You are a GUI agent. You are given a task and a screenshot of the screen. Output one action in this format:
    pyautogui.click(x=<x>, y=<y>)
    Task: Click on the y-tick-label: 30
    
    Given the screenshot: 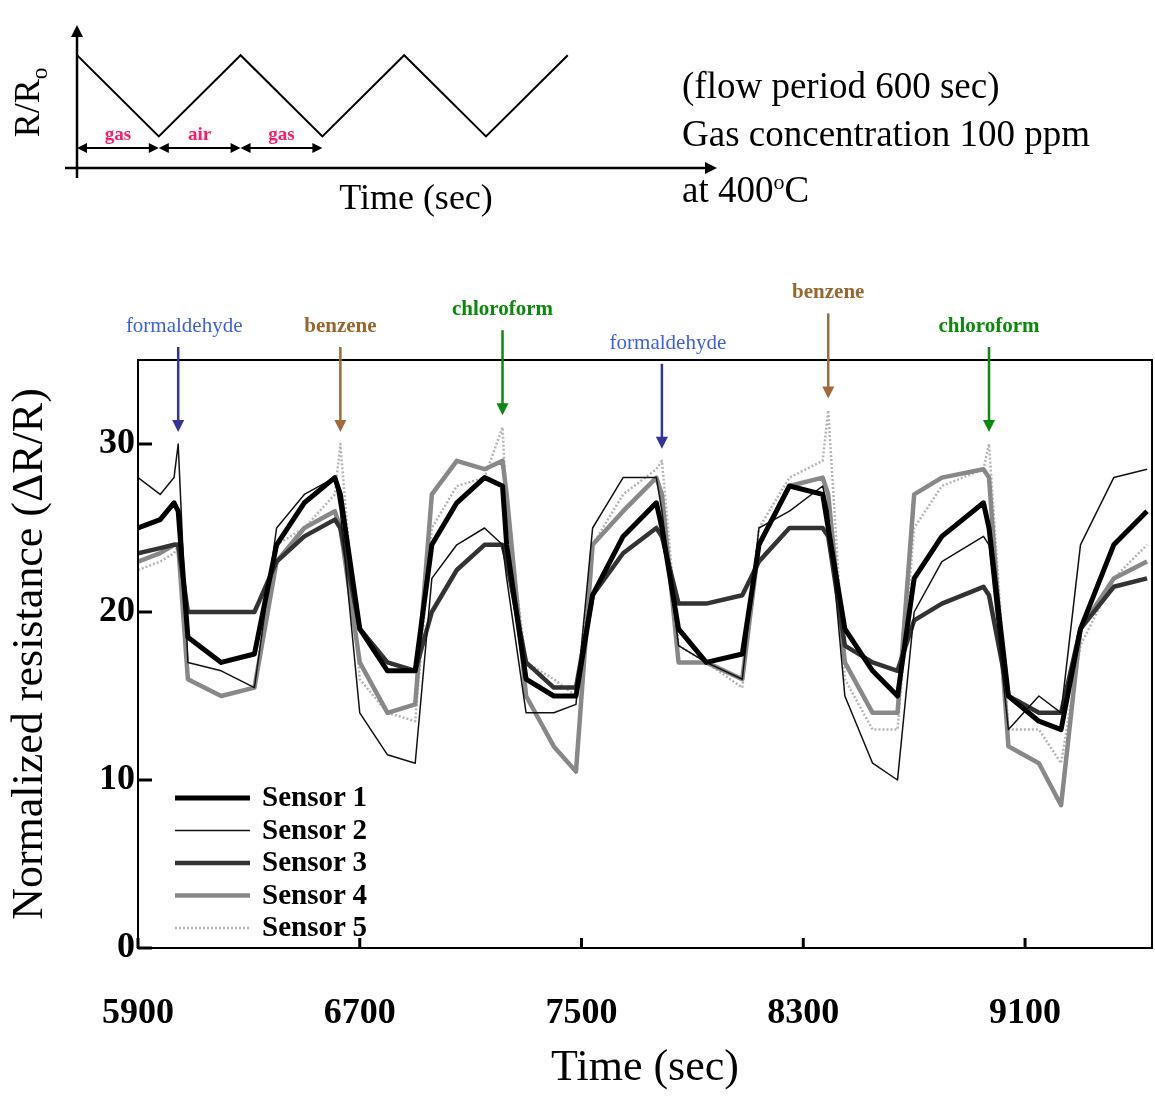 What is the action you would take?
    pyautogui.click(x=117, y=441)
    